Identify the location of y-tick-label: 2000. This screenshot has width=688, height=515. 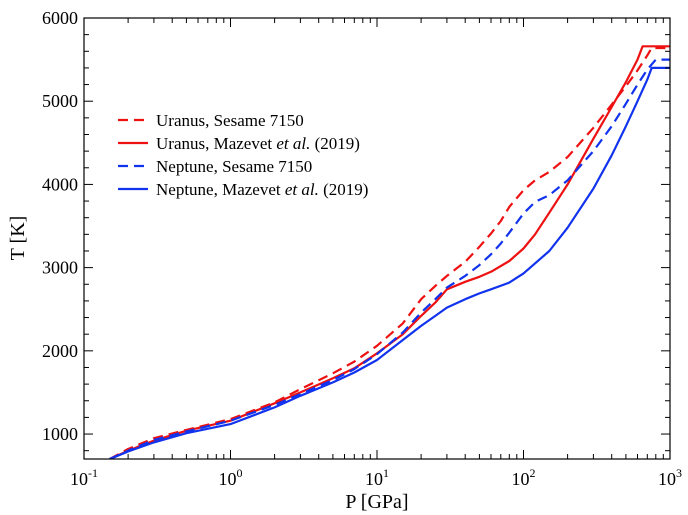
(60, 351).